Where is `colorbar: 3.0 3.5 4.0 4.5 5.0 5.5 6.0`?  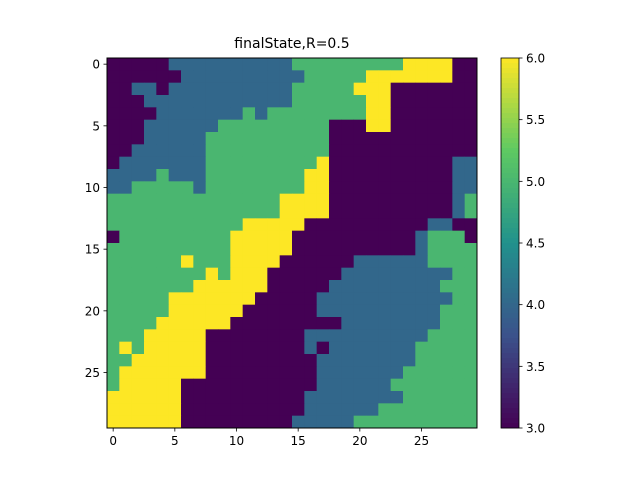
colorbar: 3.0 3.5 4.0 4.5 5.0 5.5 6.0 is located at coordinates (522, 244).